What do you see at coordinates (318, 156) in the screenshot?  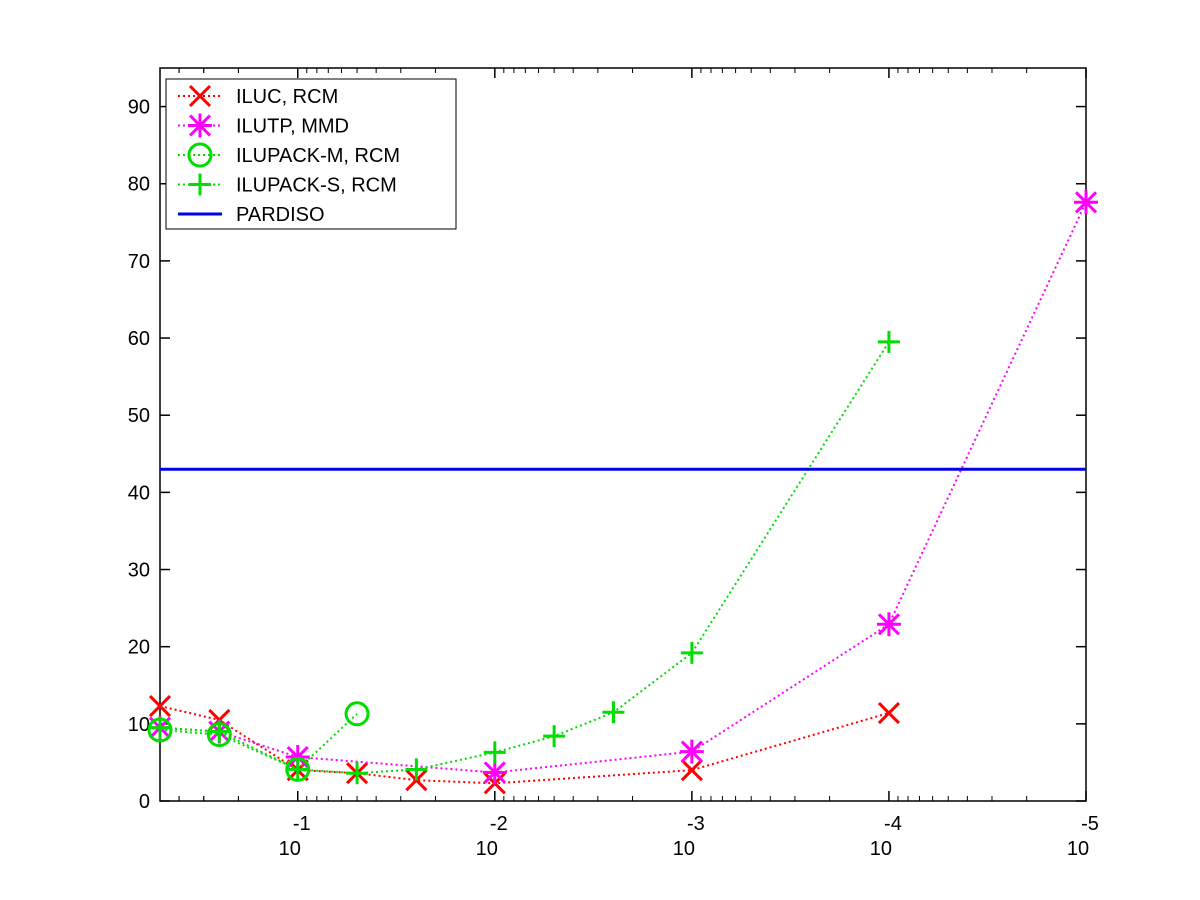 I see `legend-label: ILUPACK-M, RCM` at bounding box center [318, 156].